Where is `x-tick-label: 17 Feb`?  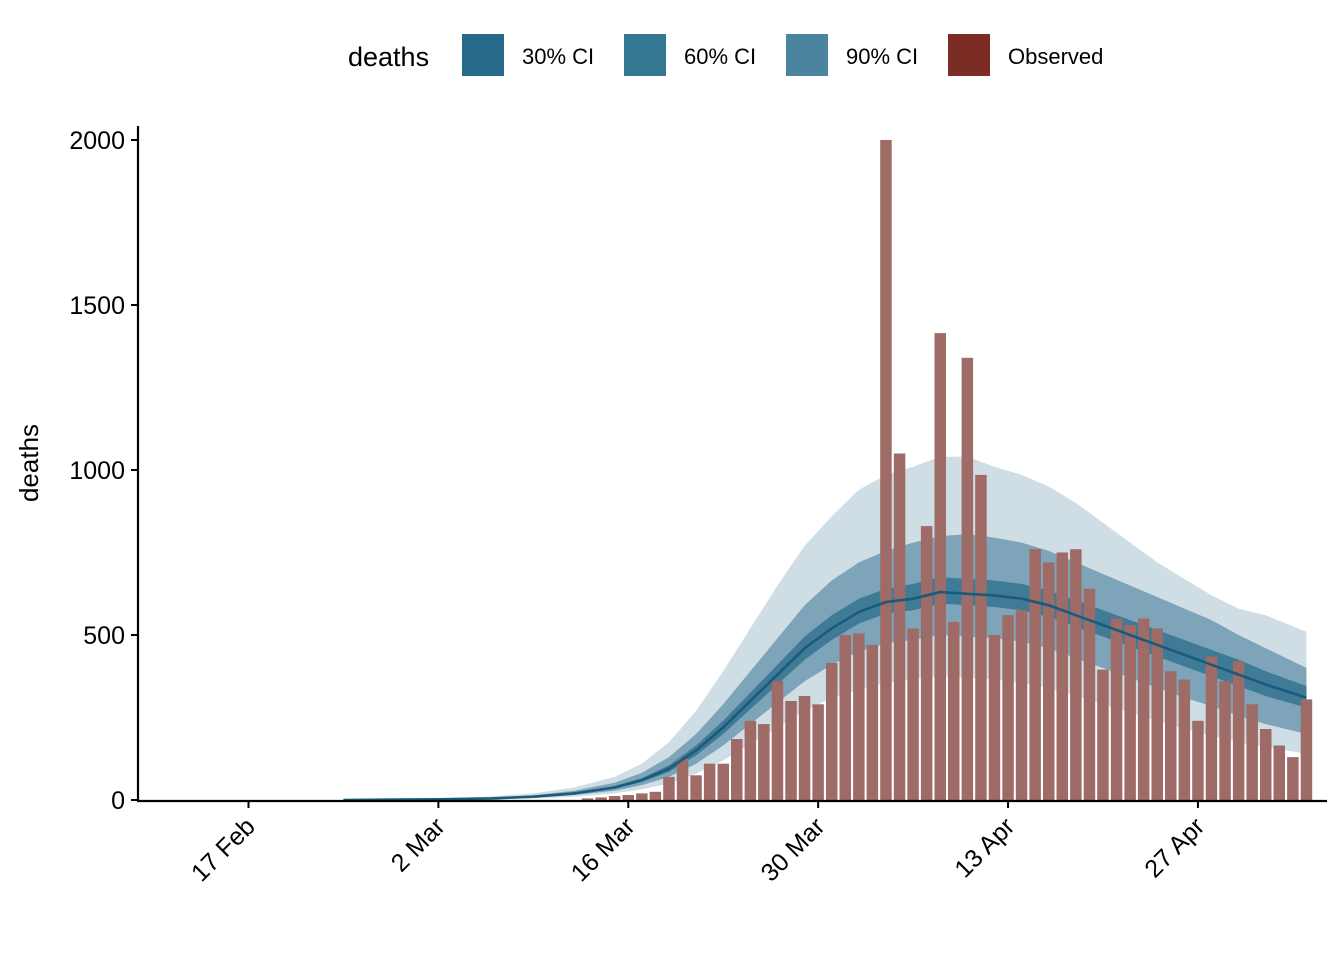 x-tick-label: 17 Feb is located at coordinates (223, 849).